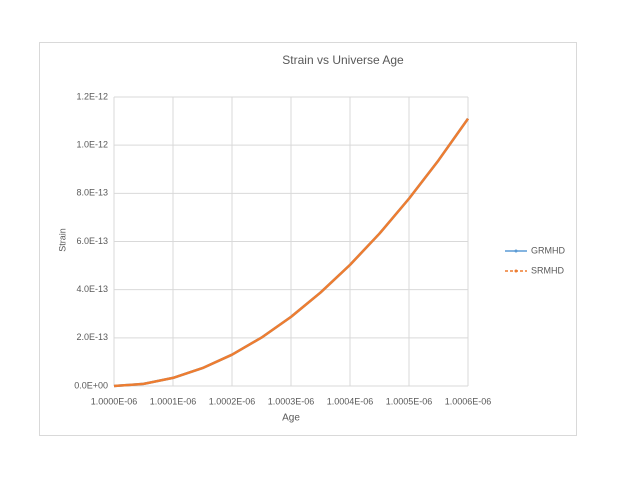  Describe the element at coordinates (92, 145) in the screenshot. I see `y-tick-label: 1.0E-12` at that location.